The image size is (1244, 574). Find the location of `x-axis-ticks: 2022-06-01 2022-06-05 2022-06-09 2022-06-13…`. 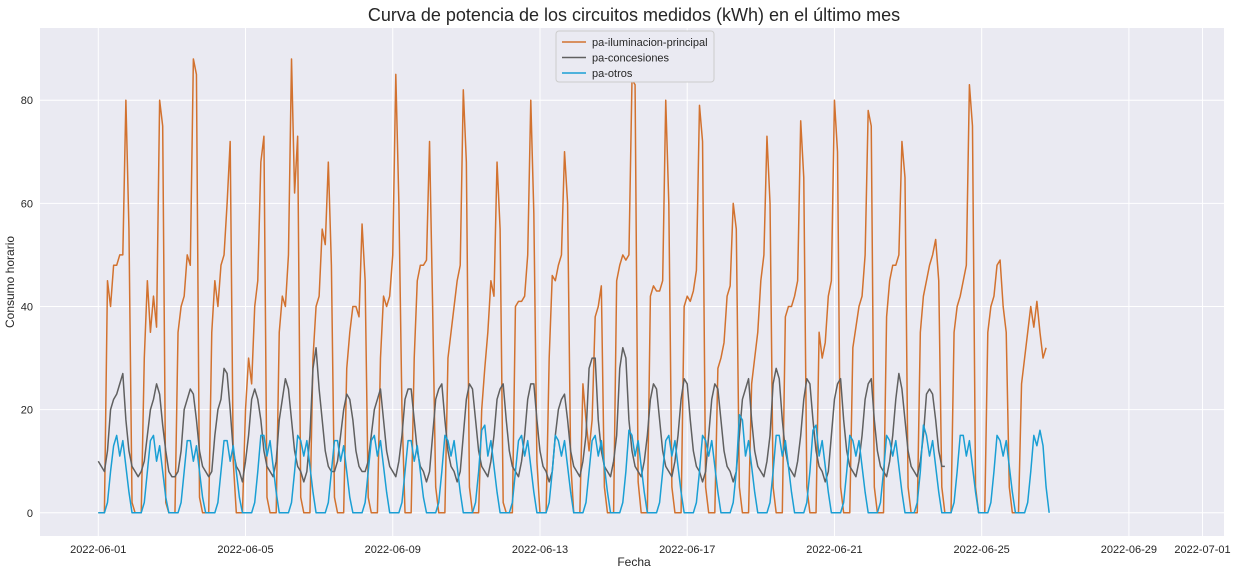

x-axis-ticks: 2022-06-01 2022-06-05 2022-06-09 2022-06-13… is located at coordinates (650, 550).